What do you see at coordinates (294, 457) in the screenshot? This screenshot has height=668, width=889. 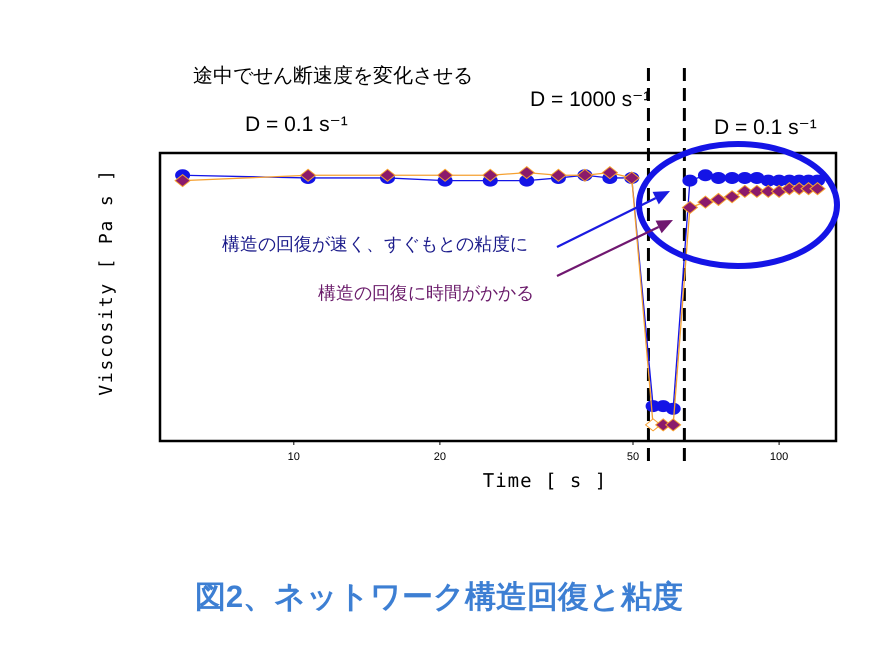 I see `x-tick-label: 10` at bounding box center [294, 457].